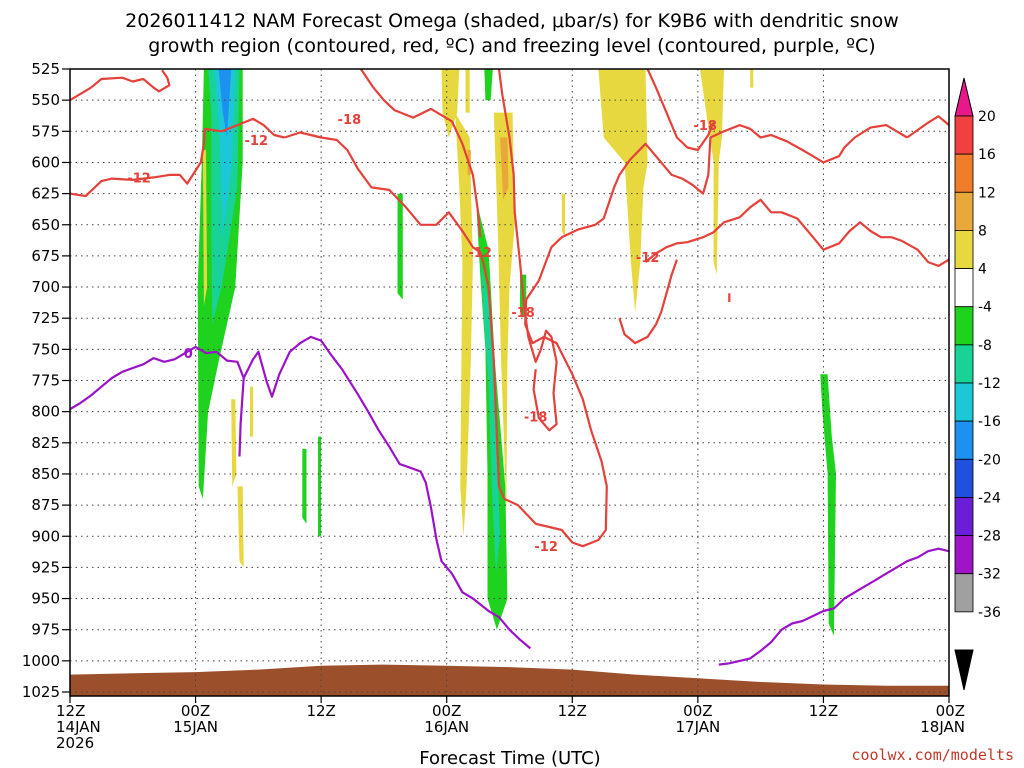  Describe the element at coordinates (45, 131) in the screenshot. I see `y-tick-label-575: 575` at that location.